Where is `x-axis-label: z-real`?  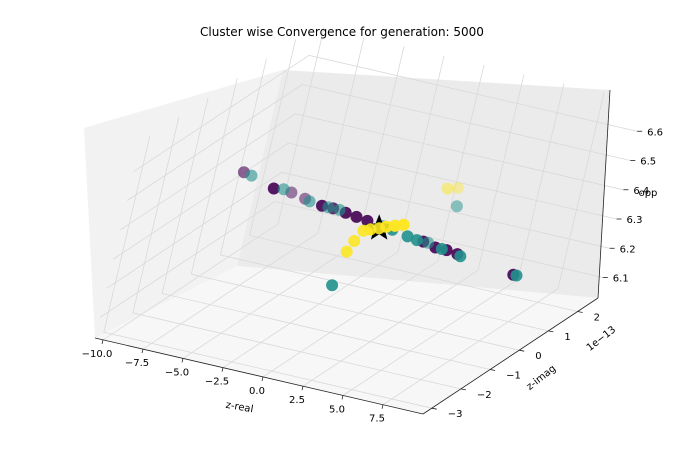
x-axis-label: z-real is located at coordinates (239, 408).